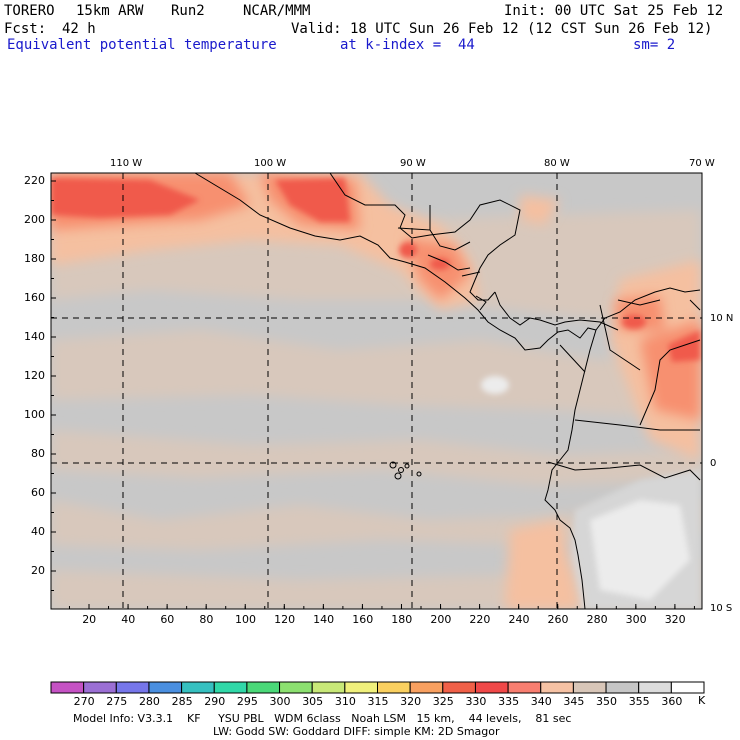 This screenshot has height=740, width=740. Describe the element at coordinates (215, 701) in the screenshot. I see `colorbar-value-label: 290` at that location.